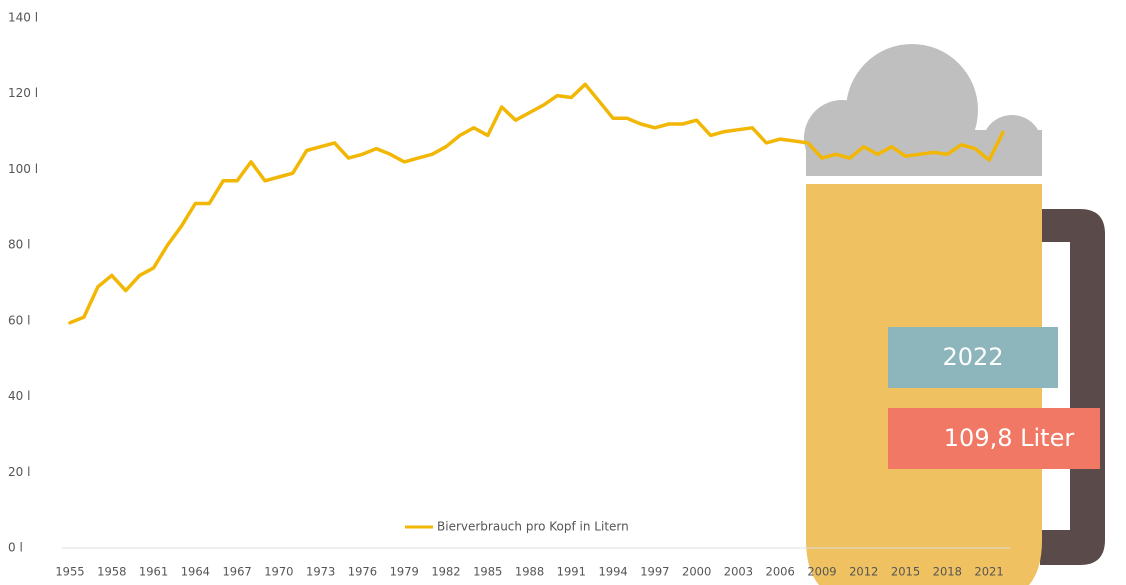  What do you see at coordinates (23, 93) in the screenshot?
I see `y-tick-label: 120 l` at bounding box center [23, 93].